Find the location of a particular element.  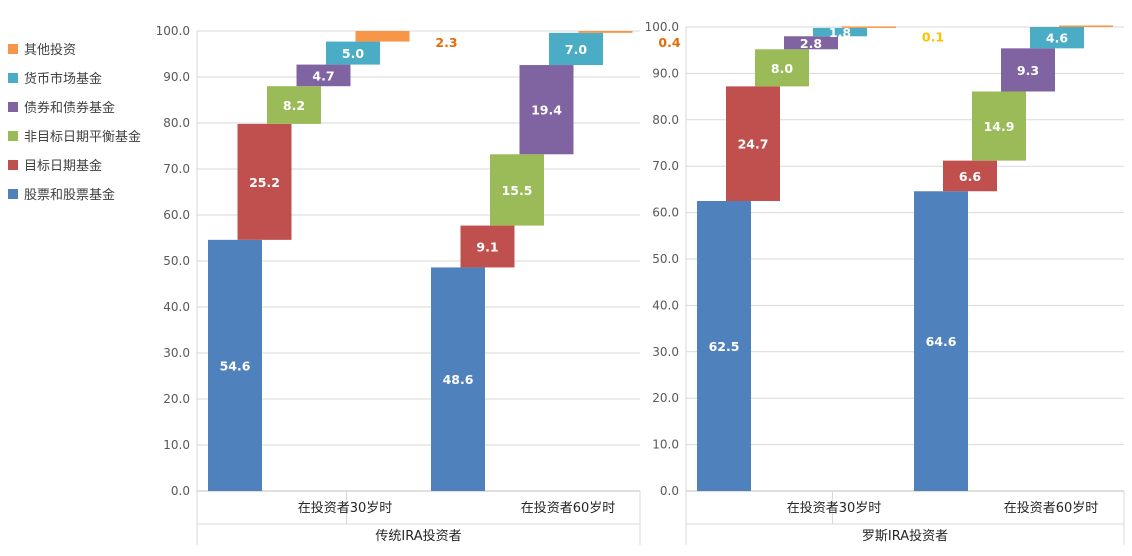

data-label: 25.2 is located at coordinates (264, 182).